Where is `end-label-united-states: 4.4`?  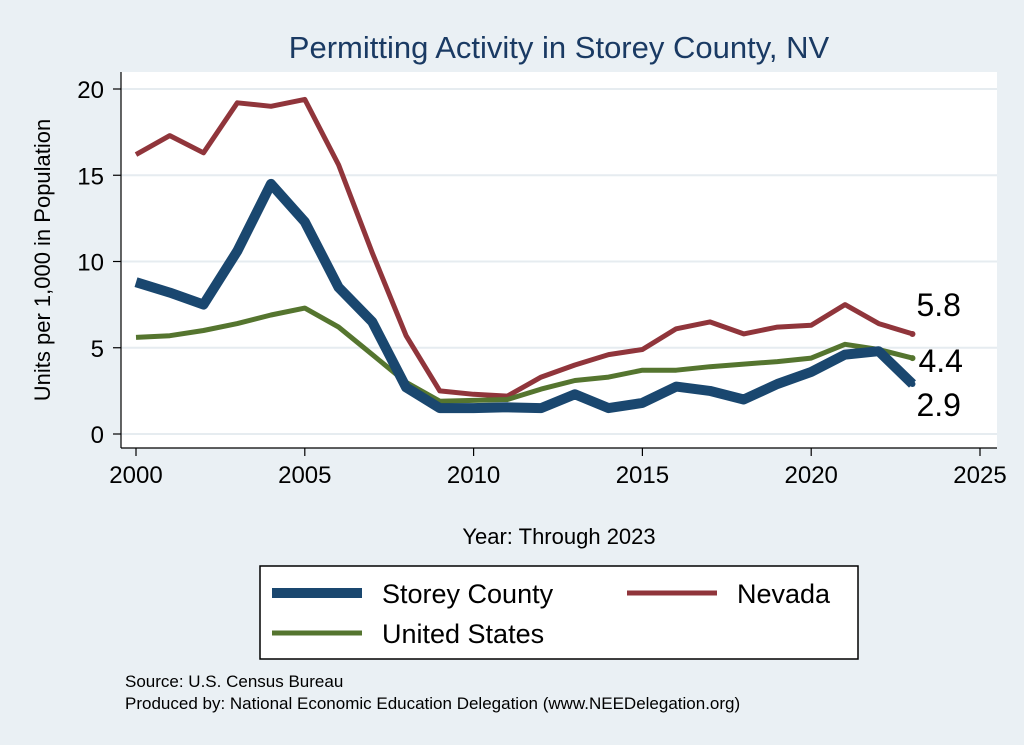 end-label-united-states: 4.4 is located at coordinates (940, 361).